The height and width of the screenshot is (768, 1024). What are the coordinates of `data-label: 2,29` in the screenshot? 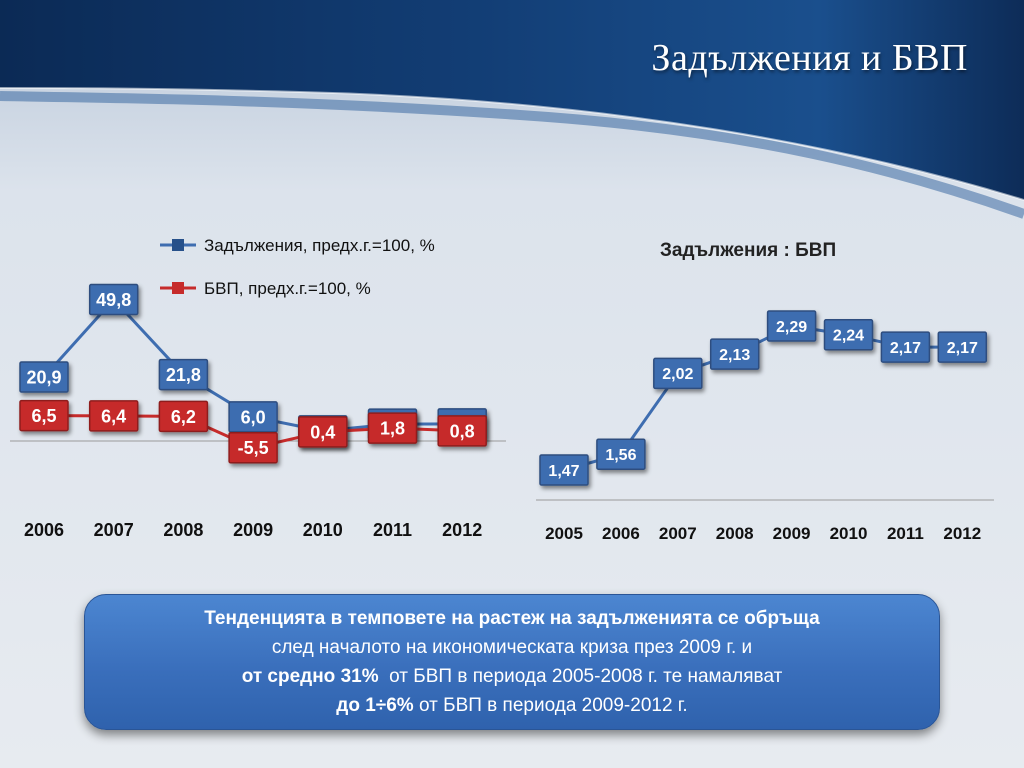 It's located at (791, 327).